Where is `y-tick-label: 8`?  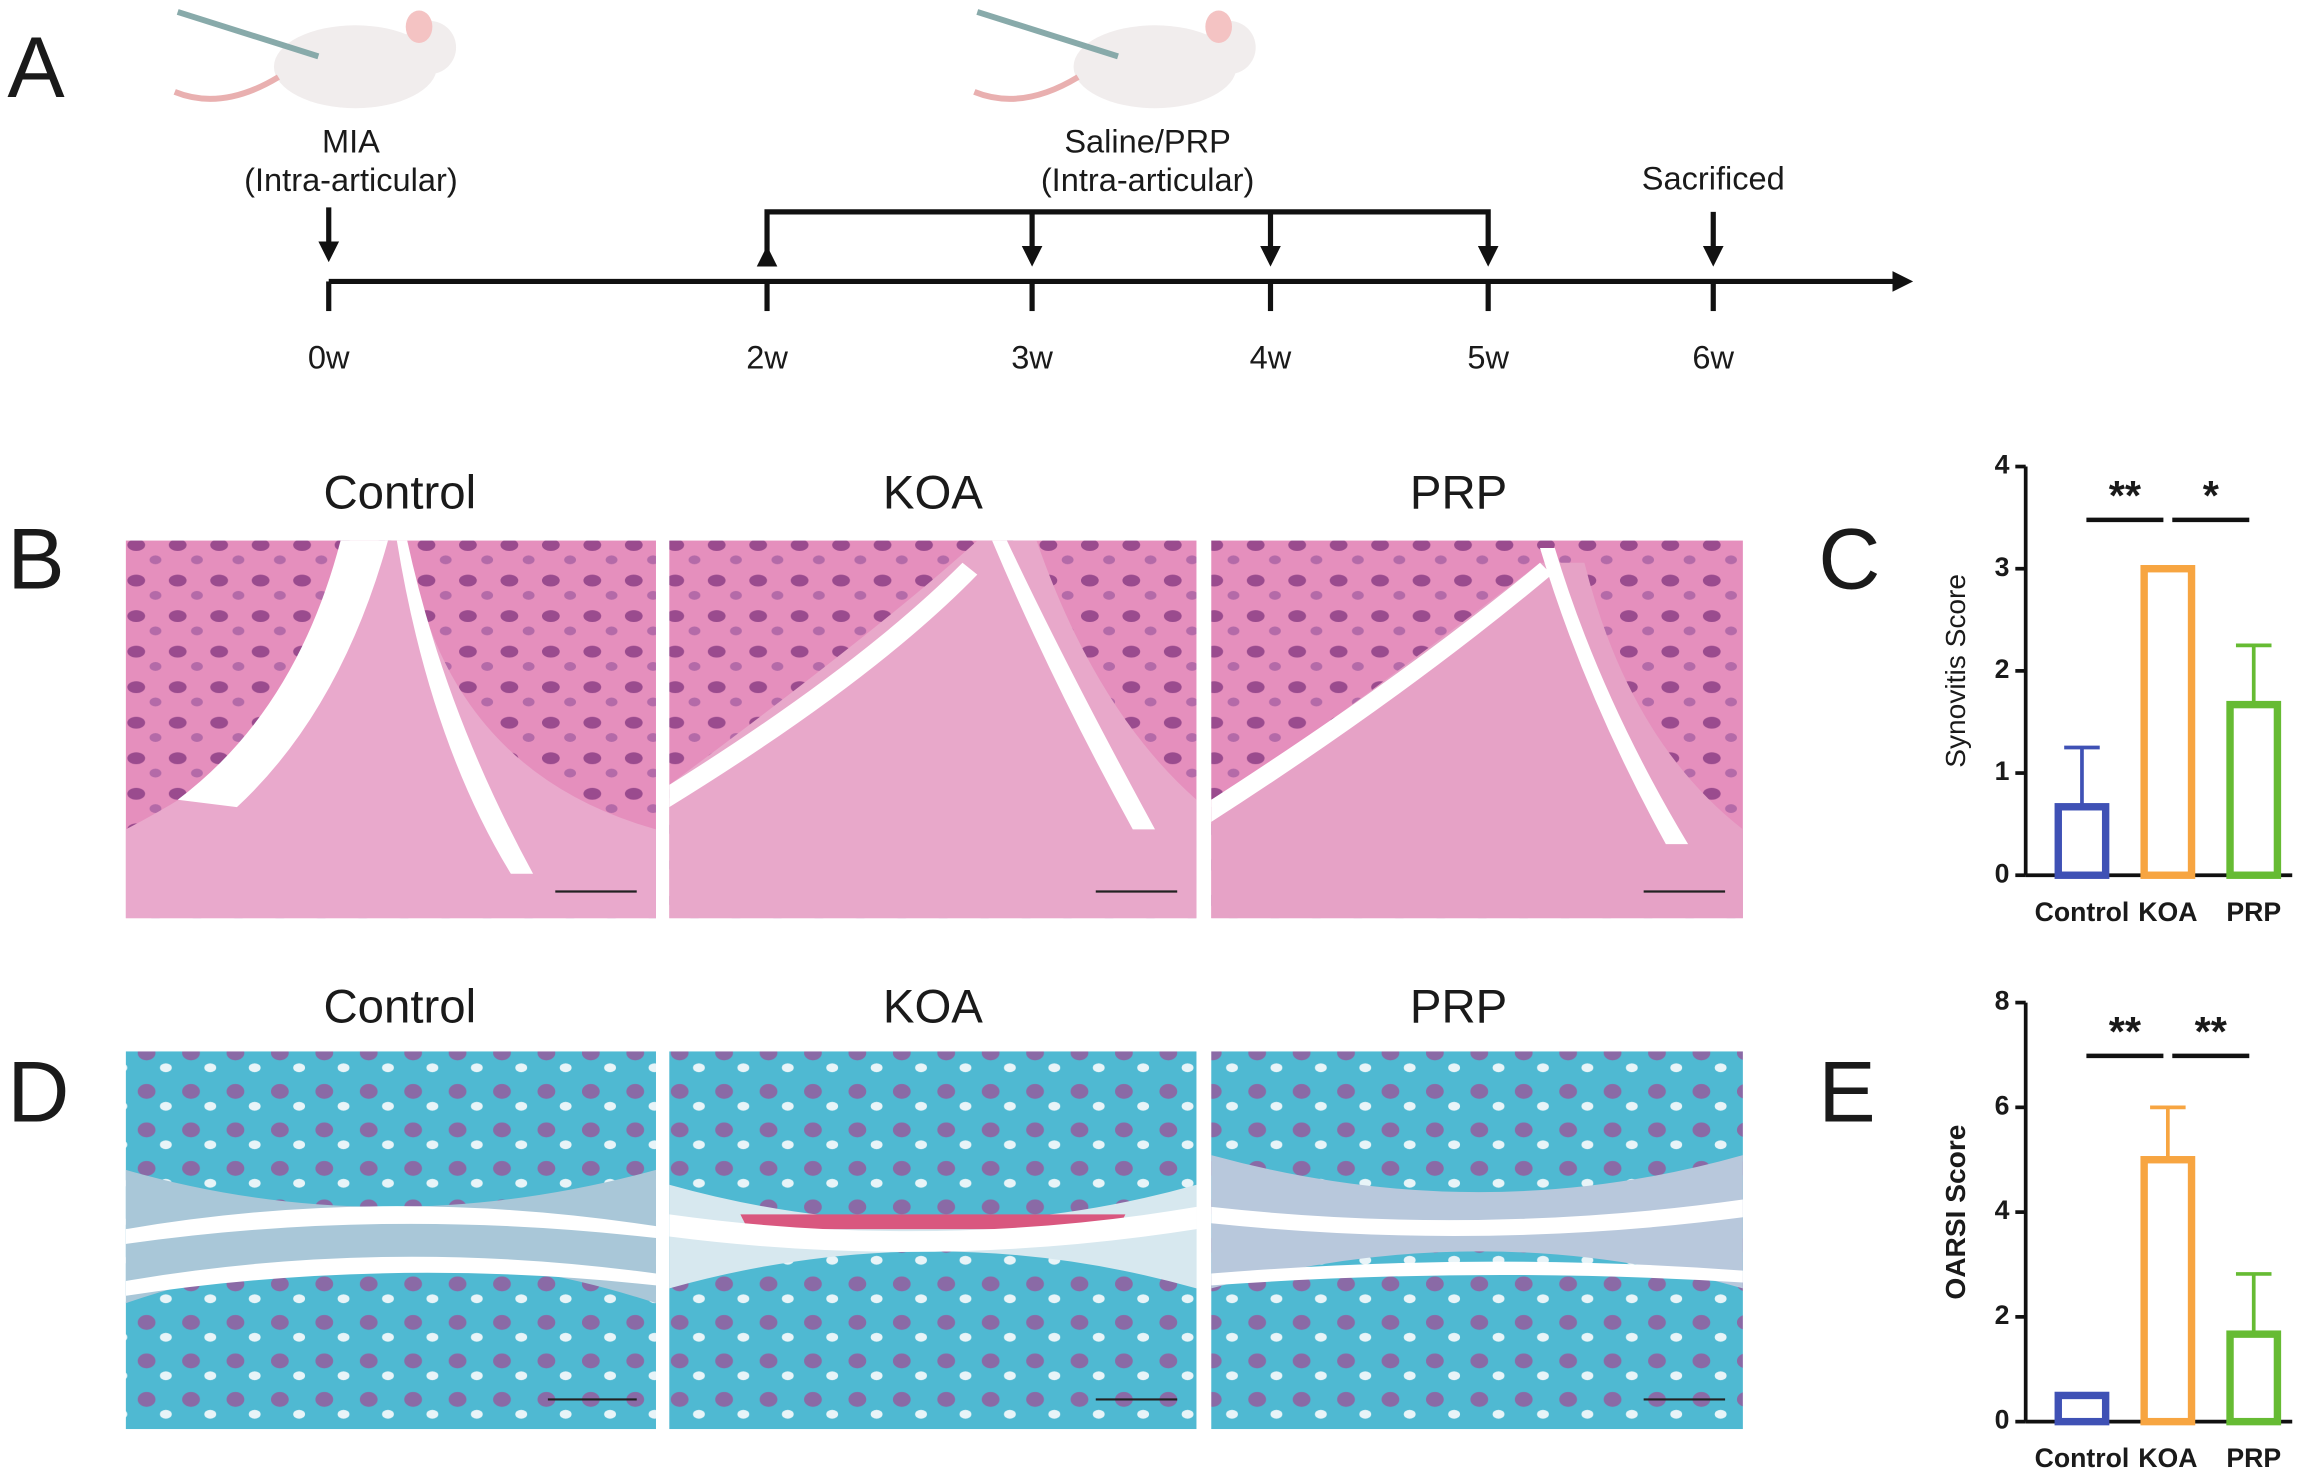
y-tick-label: 8 is located at coordinates (2002, 1001).